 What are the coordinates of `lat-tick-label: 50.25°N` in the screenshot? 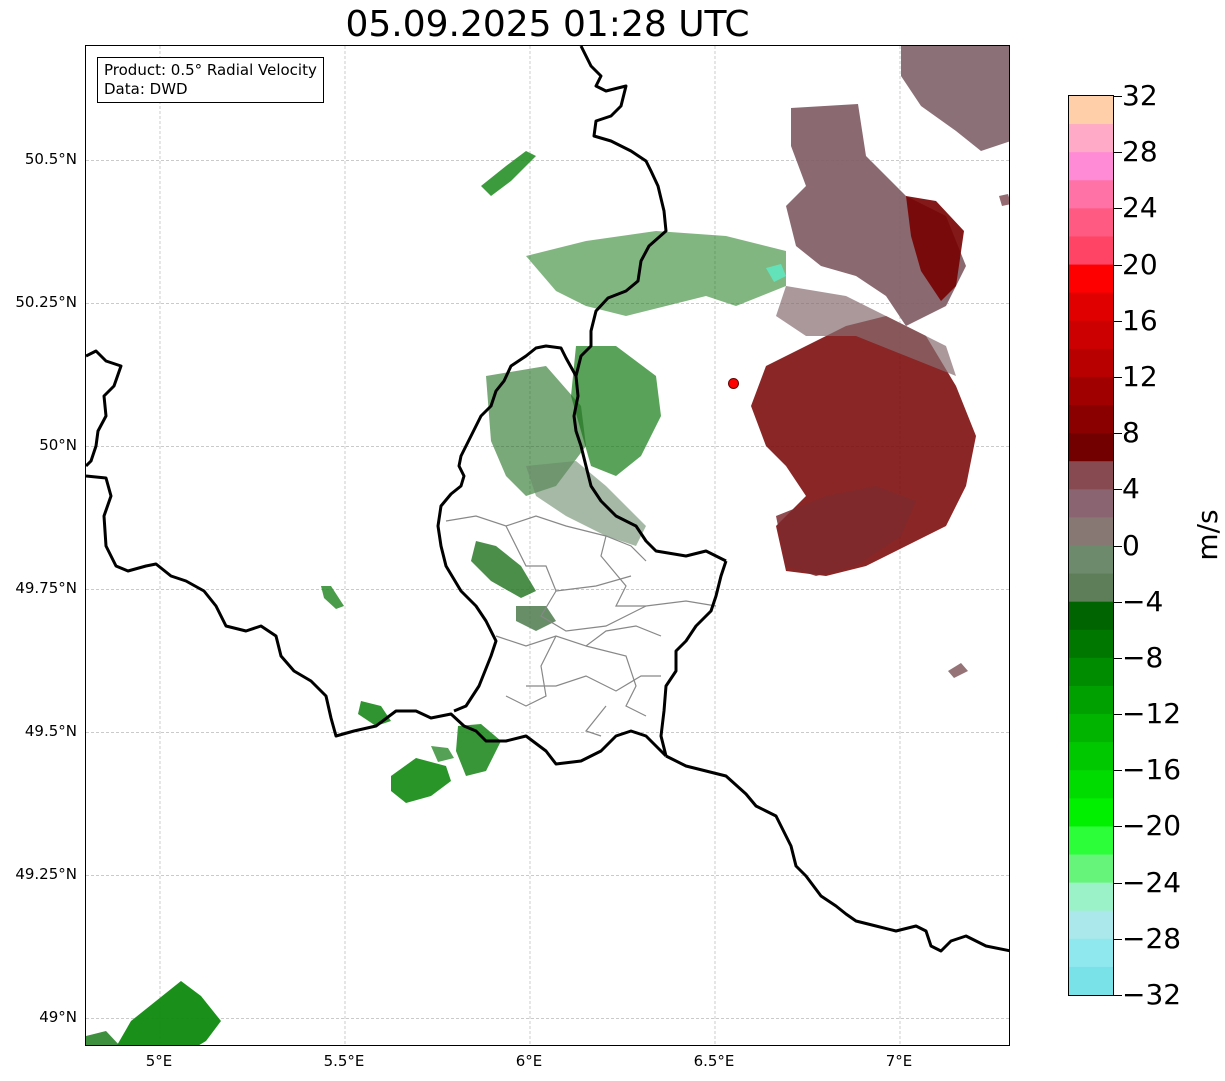 It's located at (46, 302).